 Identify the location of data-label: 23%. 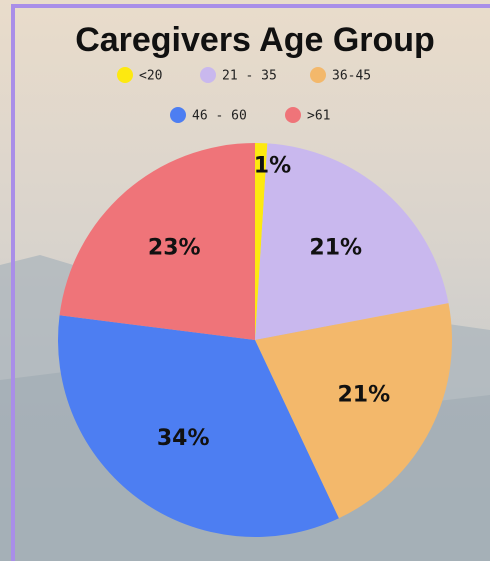
(174, 247).